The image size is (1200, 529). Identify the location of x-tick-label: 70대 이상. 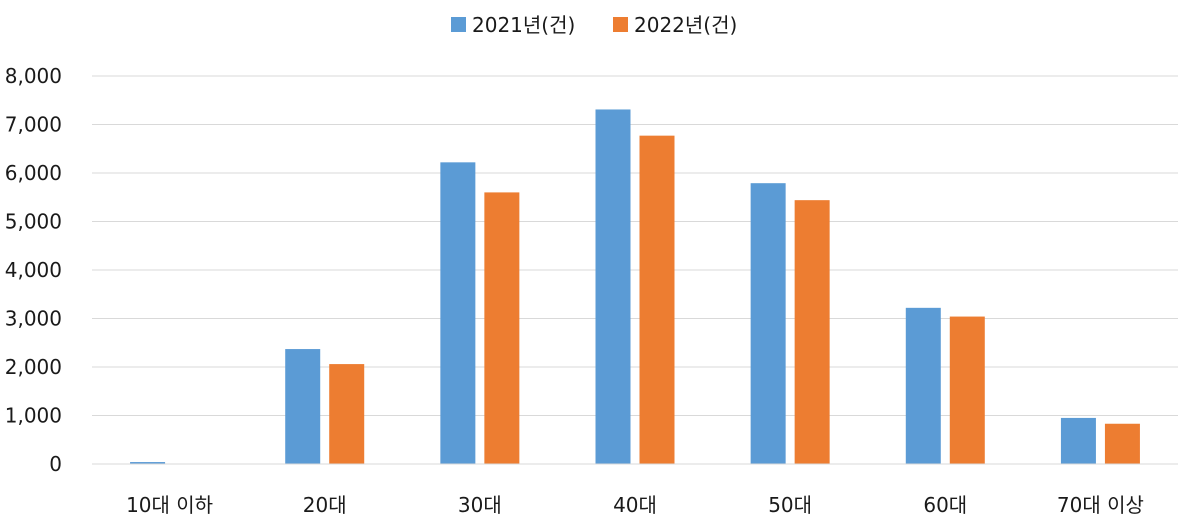
(1100, 505).